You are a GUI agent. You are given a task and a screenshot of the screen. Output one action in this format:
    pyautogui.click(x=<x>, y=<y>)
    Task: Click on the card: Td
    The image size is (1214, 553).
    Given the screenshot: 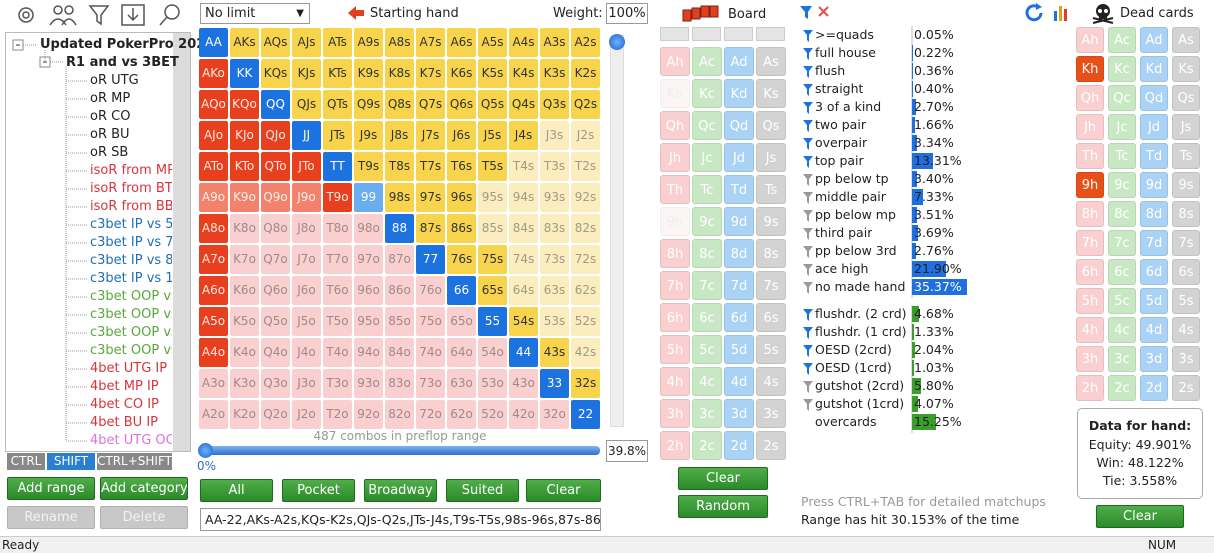 What is the action you would take?
    pyautogui.click(x=1154, y=156)
    